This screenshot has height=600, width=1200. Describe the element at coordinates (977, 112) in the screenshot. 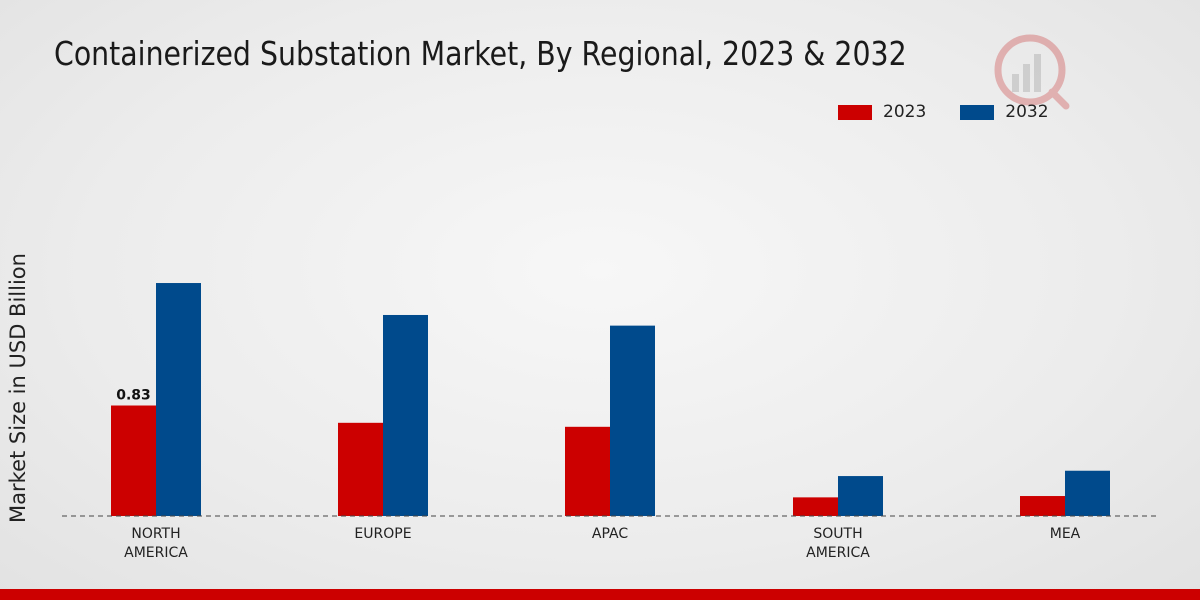

I see `legend-swatch-2032` at that location.